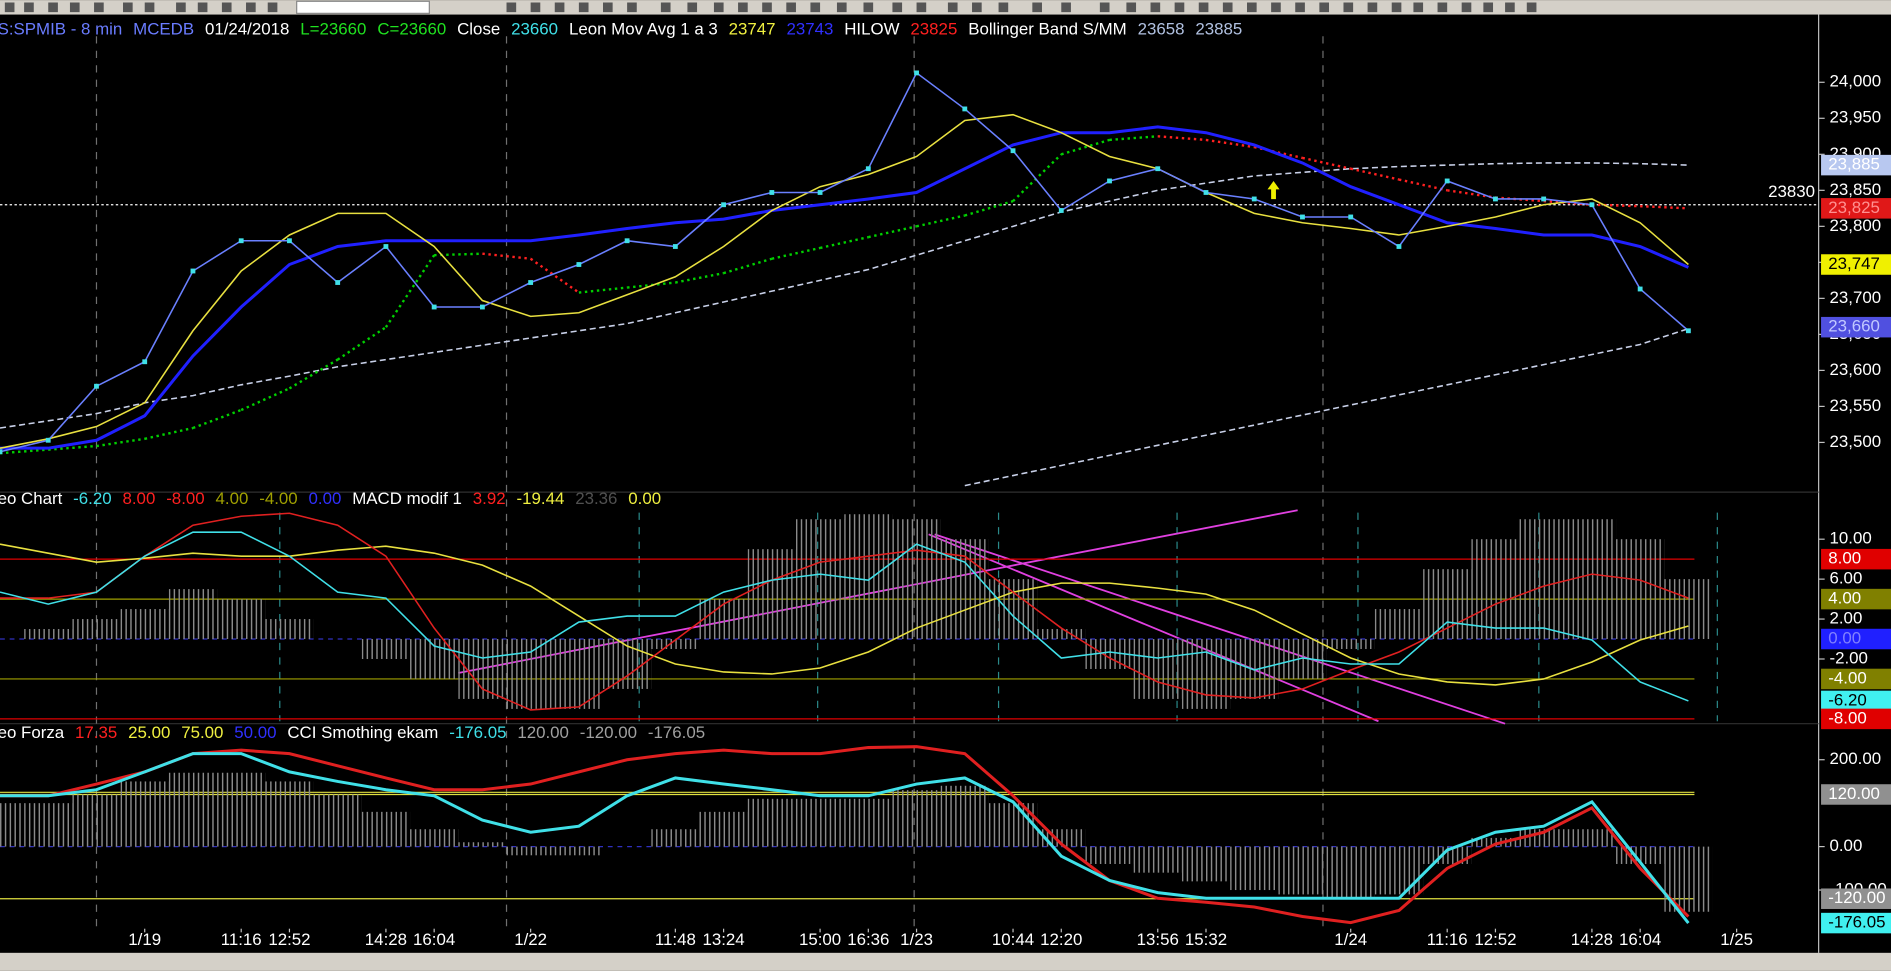  What do you see at coordinates (185, 498) in the screenshot?
I see `legend-text: -8.00` at bounding box center [185, 498].